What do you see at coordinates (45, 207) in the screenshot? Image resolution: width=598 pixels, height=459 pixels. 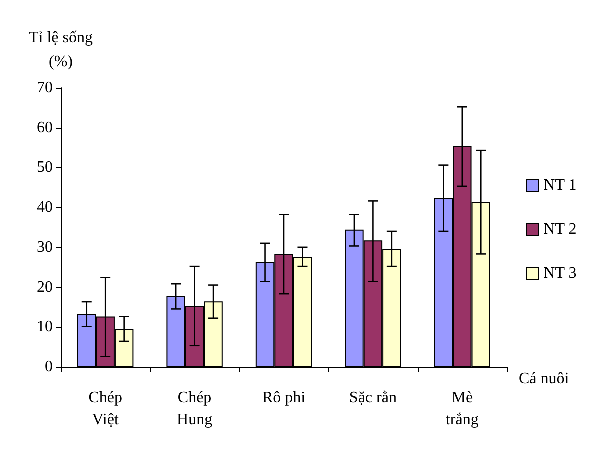 I see `y-tick-label: 40` at bounding box center [45, 207].